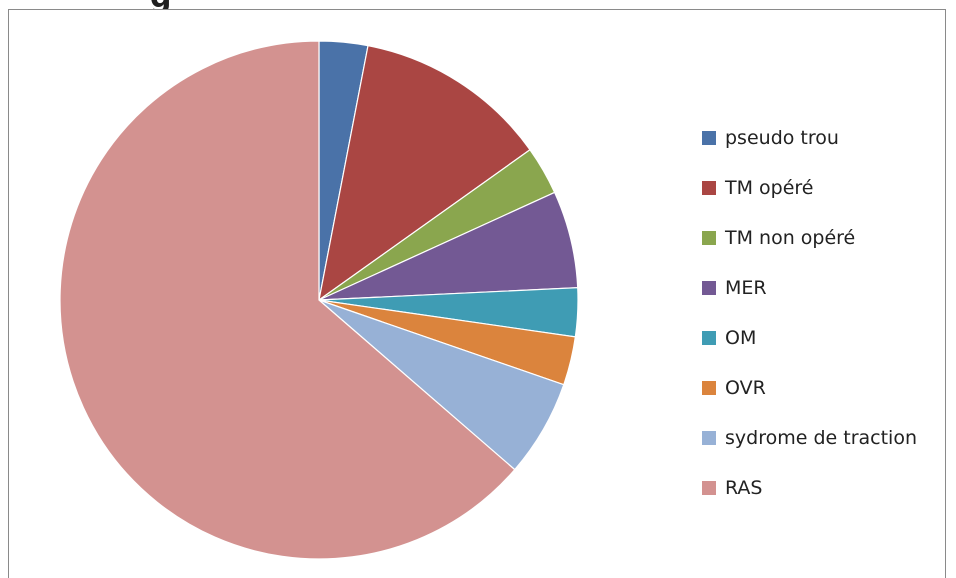 Image resolution: width=956 pixels, height=578 pixels. Describe the element at coordinates (821, 438) in the screenshot. I see `legend-label: sydrome de traction` at that location.